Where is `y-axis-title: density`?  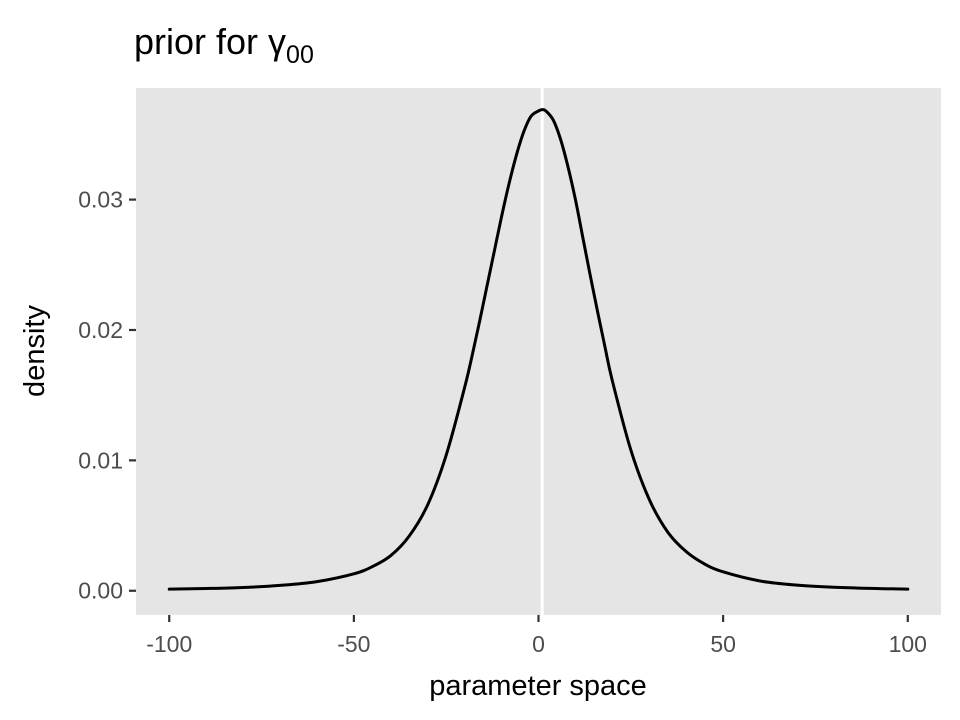 y-axis-title: density is located at coordinates (35, 351).